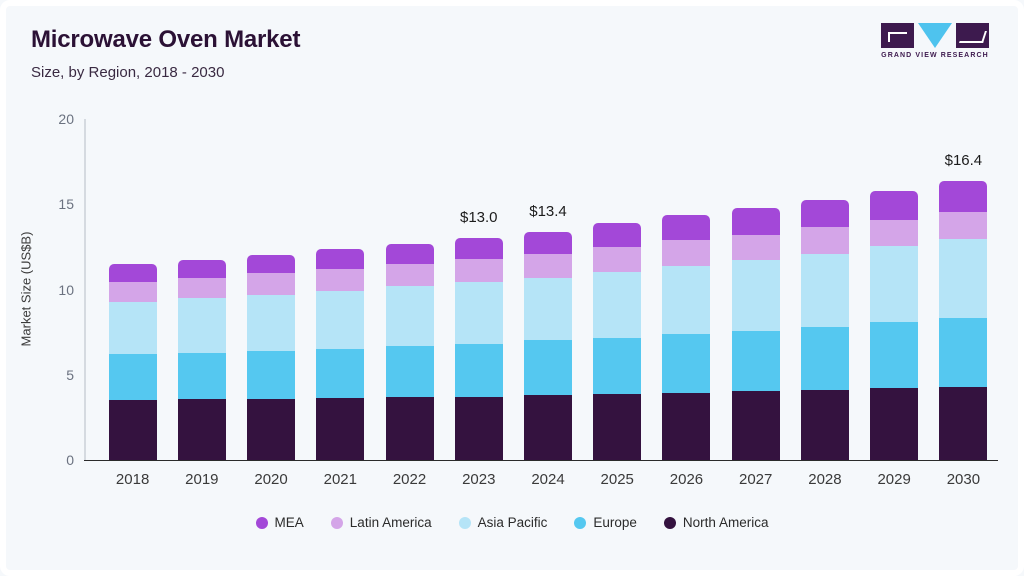 The image size is (1024, 576). I want to click on y-axis-tick-10: 10, so click(66, 289).